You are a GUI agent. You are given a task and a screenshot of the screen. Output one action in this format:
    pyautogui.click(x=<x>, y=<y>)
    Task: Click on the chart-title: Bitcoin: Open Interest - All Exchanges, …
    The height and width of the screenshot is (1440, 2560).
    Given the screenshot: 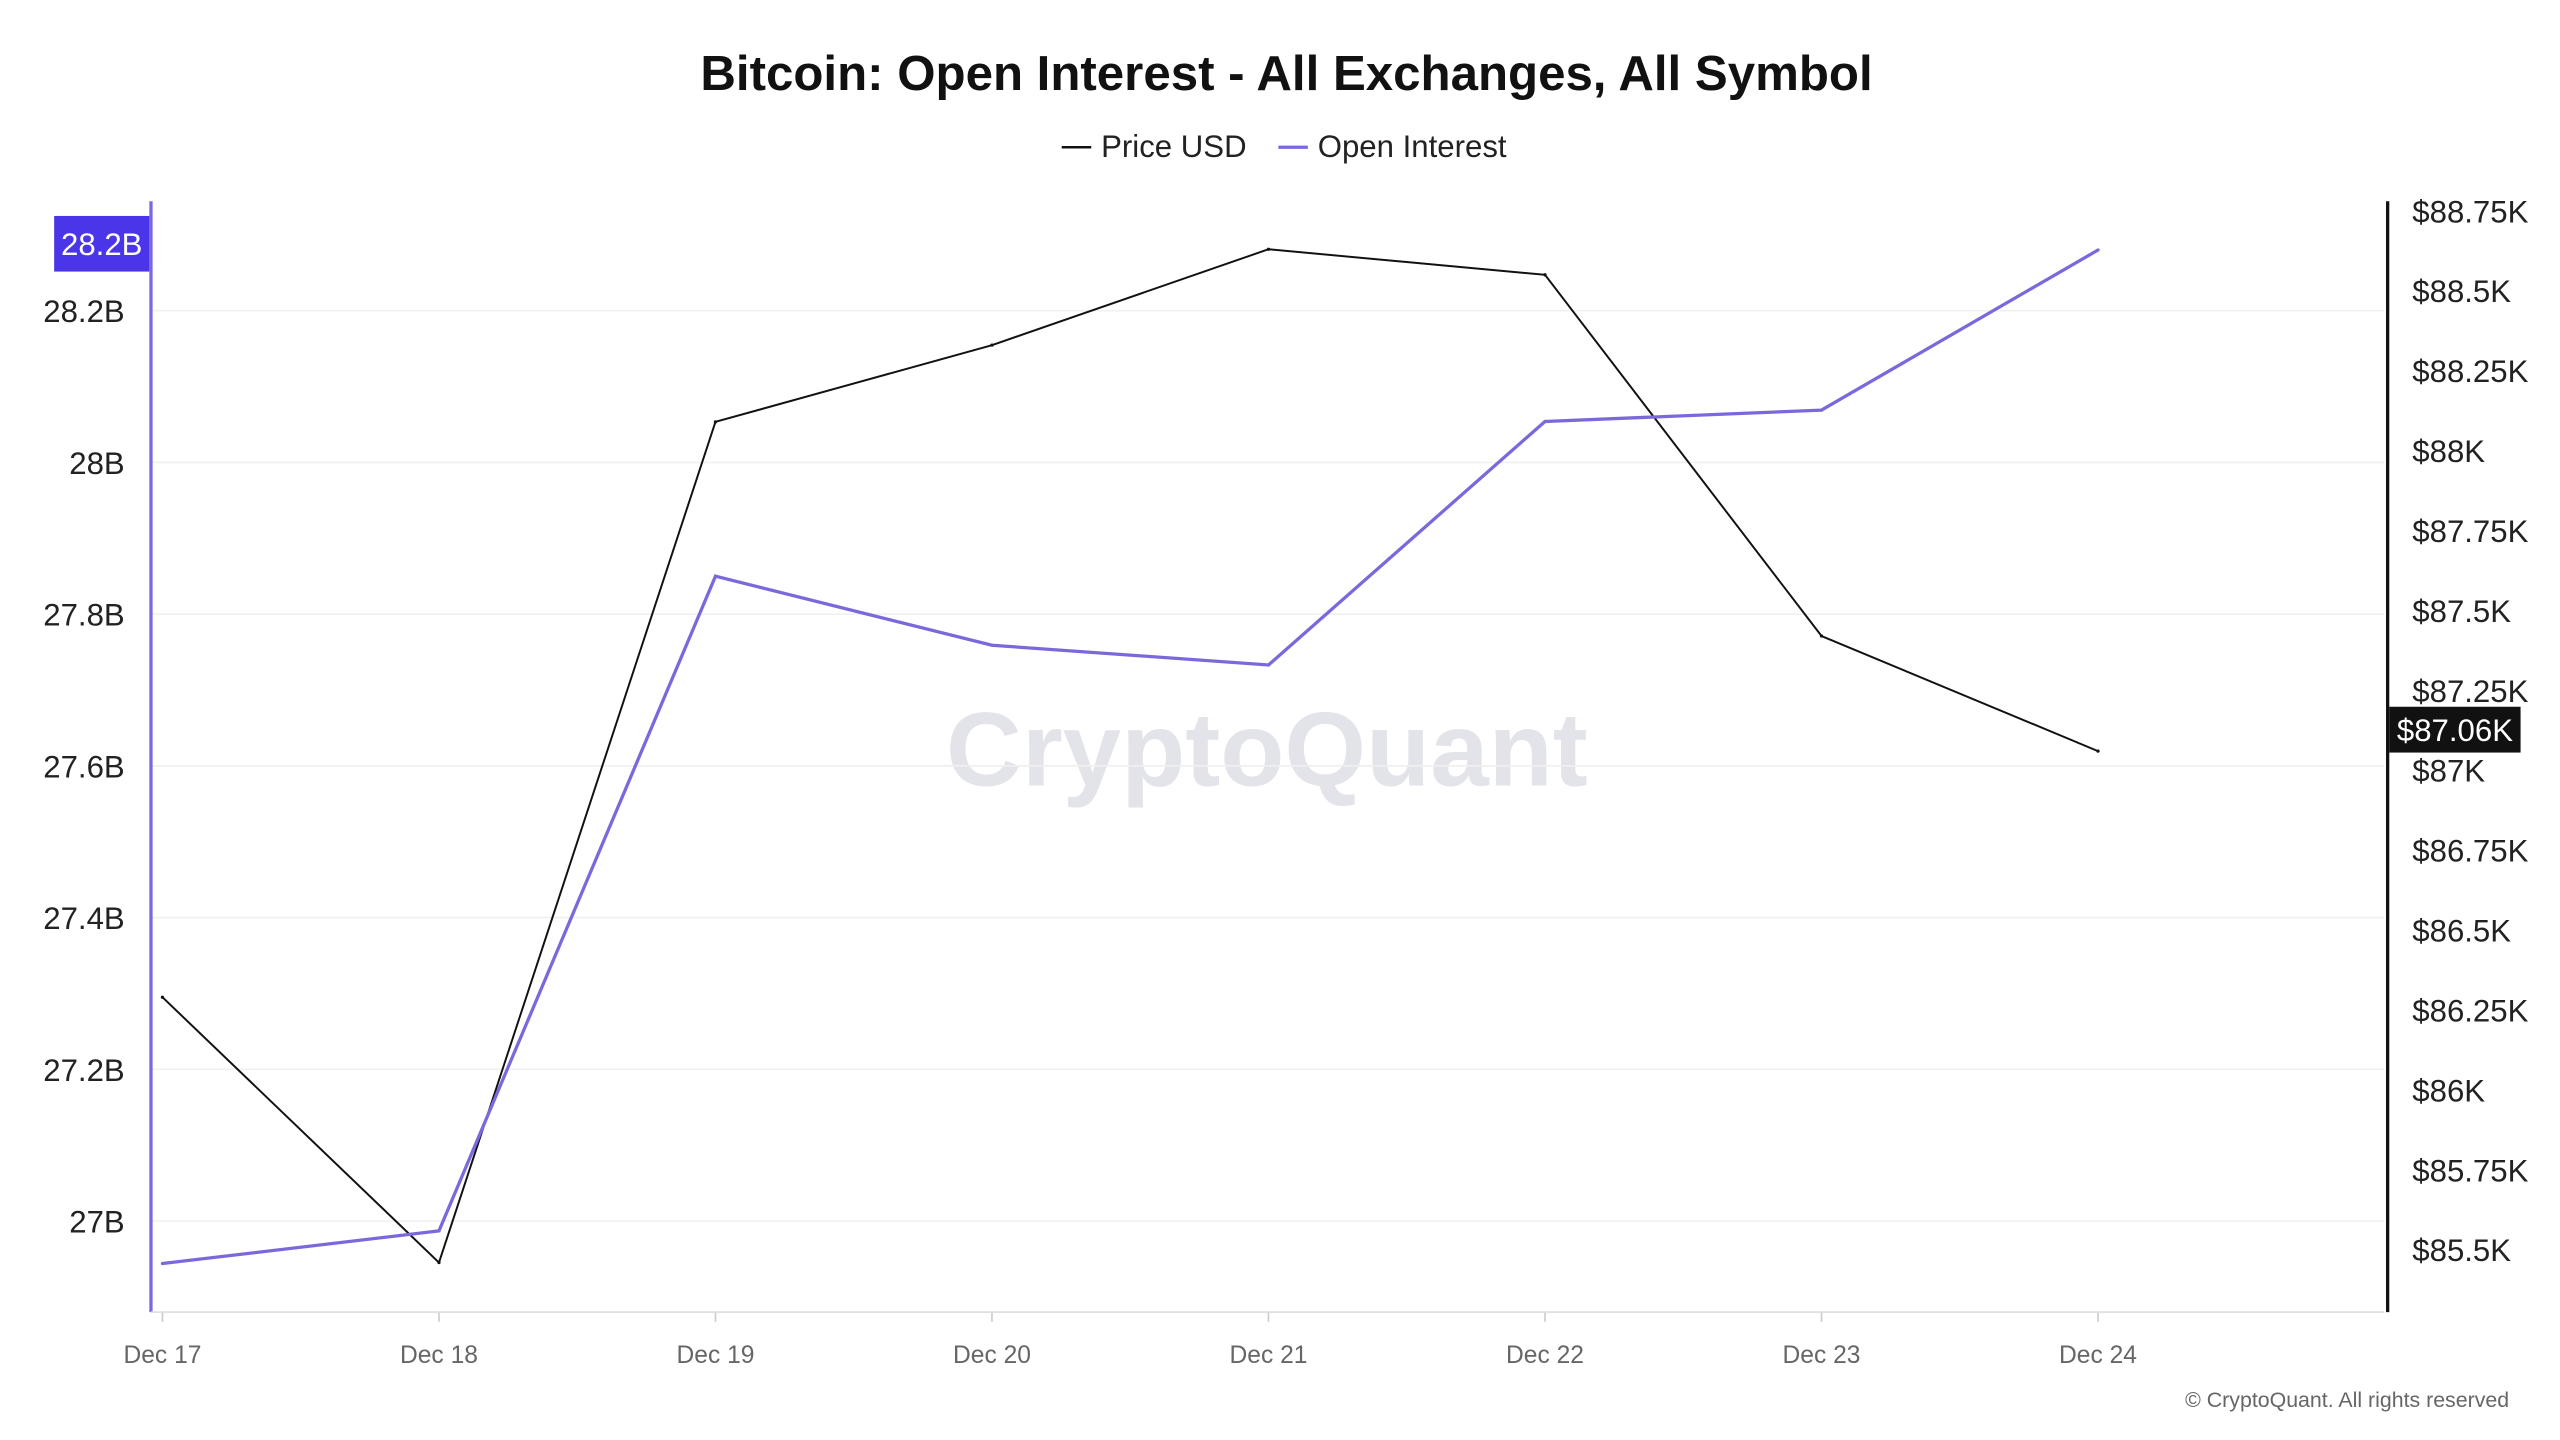 What is the action you would take?
    pyautogui.click(x=1286, y=74)
    